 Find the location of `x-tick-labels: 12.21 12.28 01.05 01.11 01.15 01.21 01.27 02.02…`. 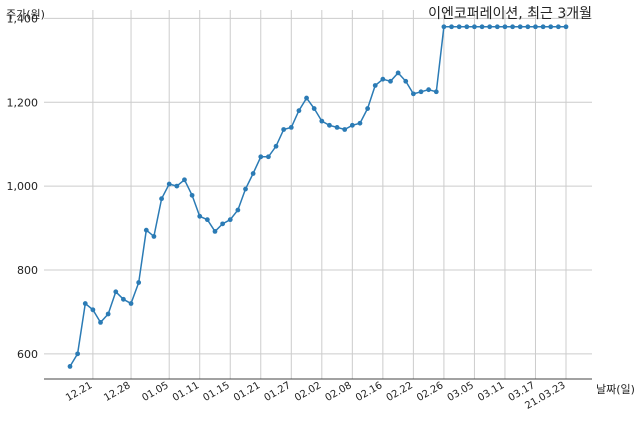

x-tick-labels: 12.21 12.28 01.05 01.11 01.15 01.21 01.27 02.02… is located at coordinates (315, 396).